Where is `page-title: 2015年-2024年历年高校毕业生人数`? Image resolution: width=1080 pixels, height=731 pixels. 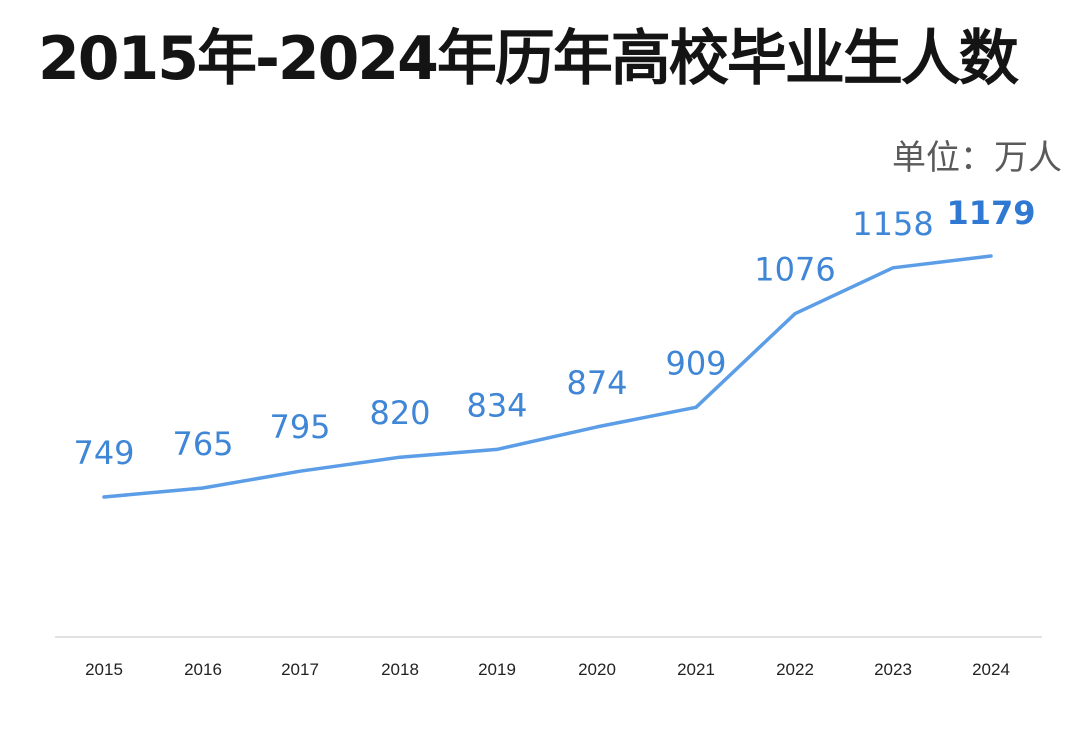 page-title: 2015年-2024年历年高校毕业生人数 is located at coordinates (528, 59).